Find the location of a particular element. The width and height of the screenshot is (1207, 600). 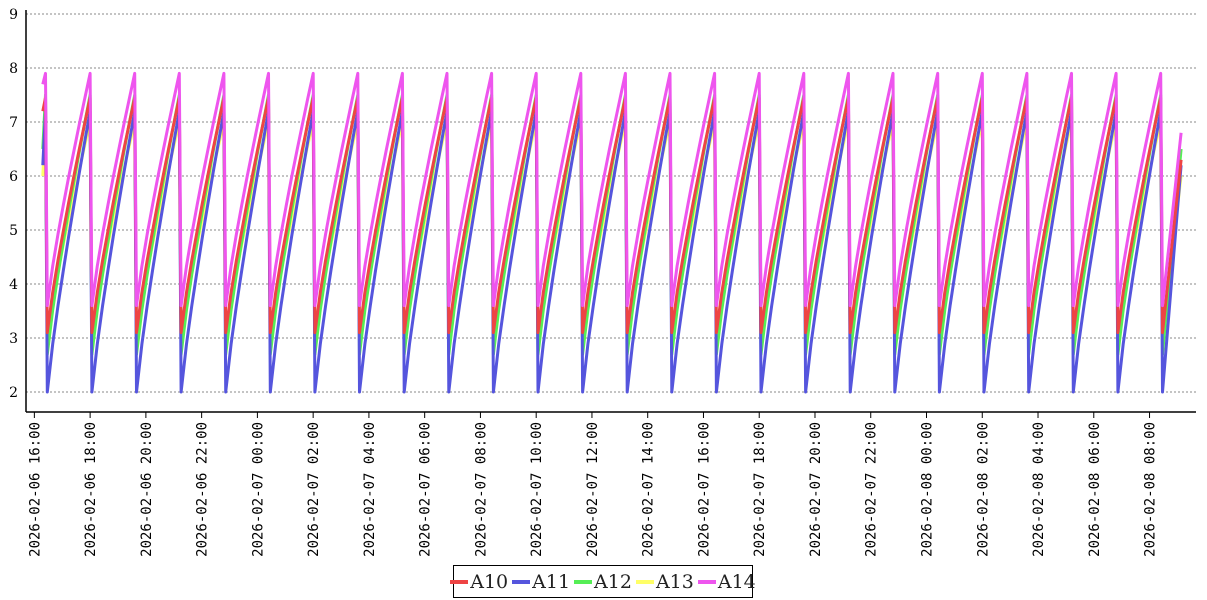

x-tick-label: 2026-02-07 00:00 is located at coordinates (258, 489).